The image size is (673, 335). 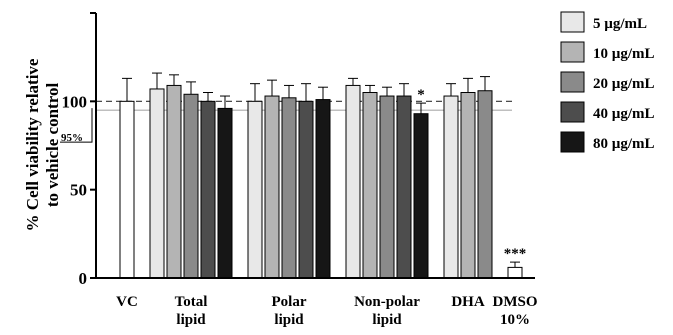 I want to click on category-label-4-line-0: DHA, so click(x=468, y=302).